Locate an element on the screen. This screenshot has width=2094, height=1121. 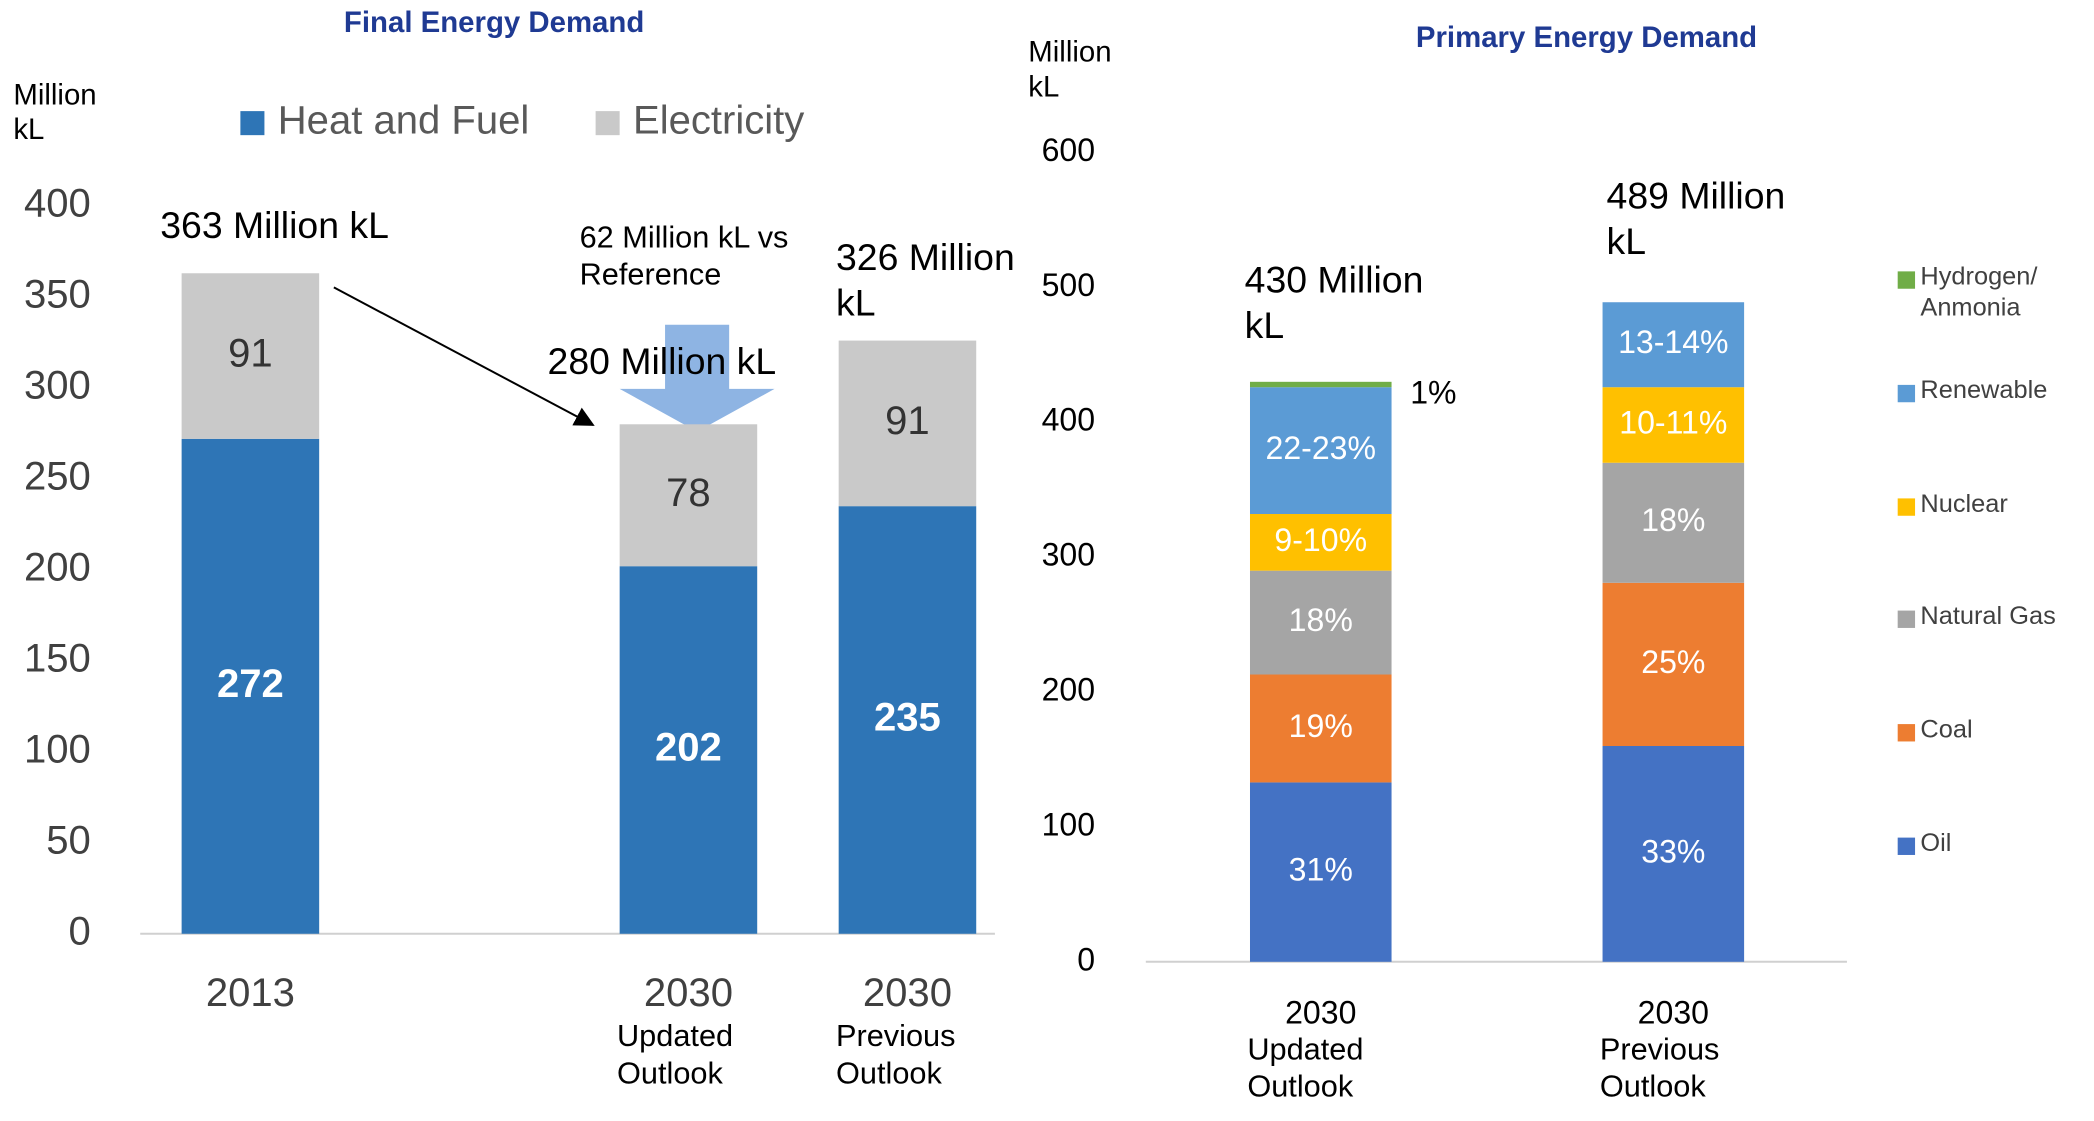
total-label: 326 Million kL is located at coordinates (925, 279).